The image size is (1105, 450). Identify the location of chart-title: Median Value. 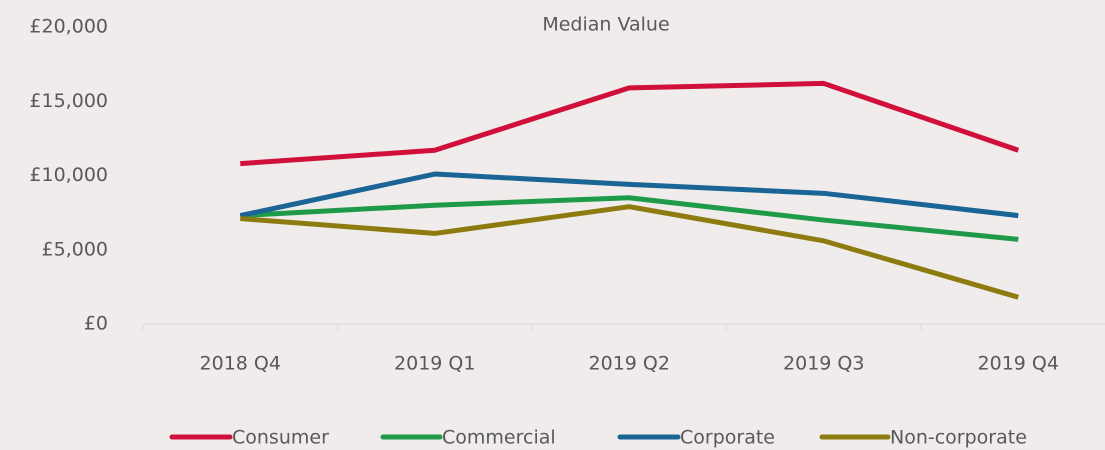
(605, 25).